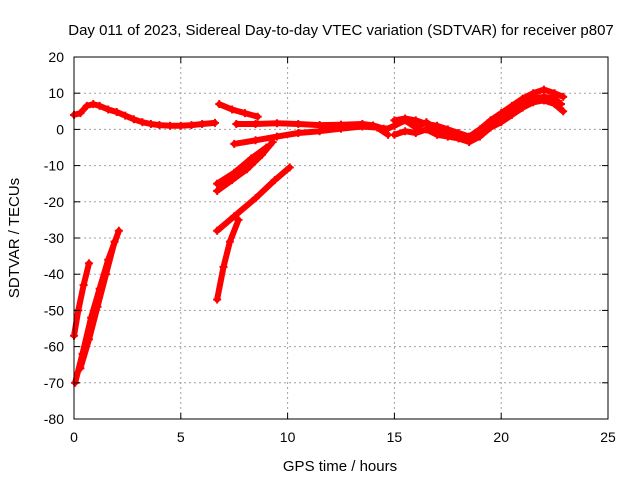 The image size is (640, 480). What do you see at coordinates (54, 274) in the screenshot?
I see `y-tick-label: -40` at bounding box center [54, 274].